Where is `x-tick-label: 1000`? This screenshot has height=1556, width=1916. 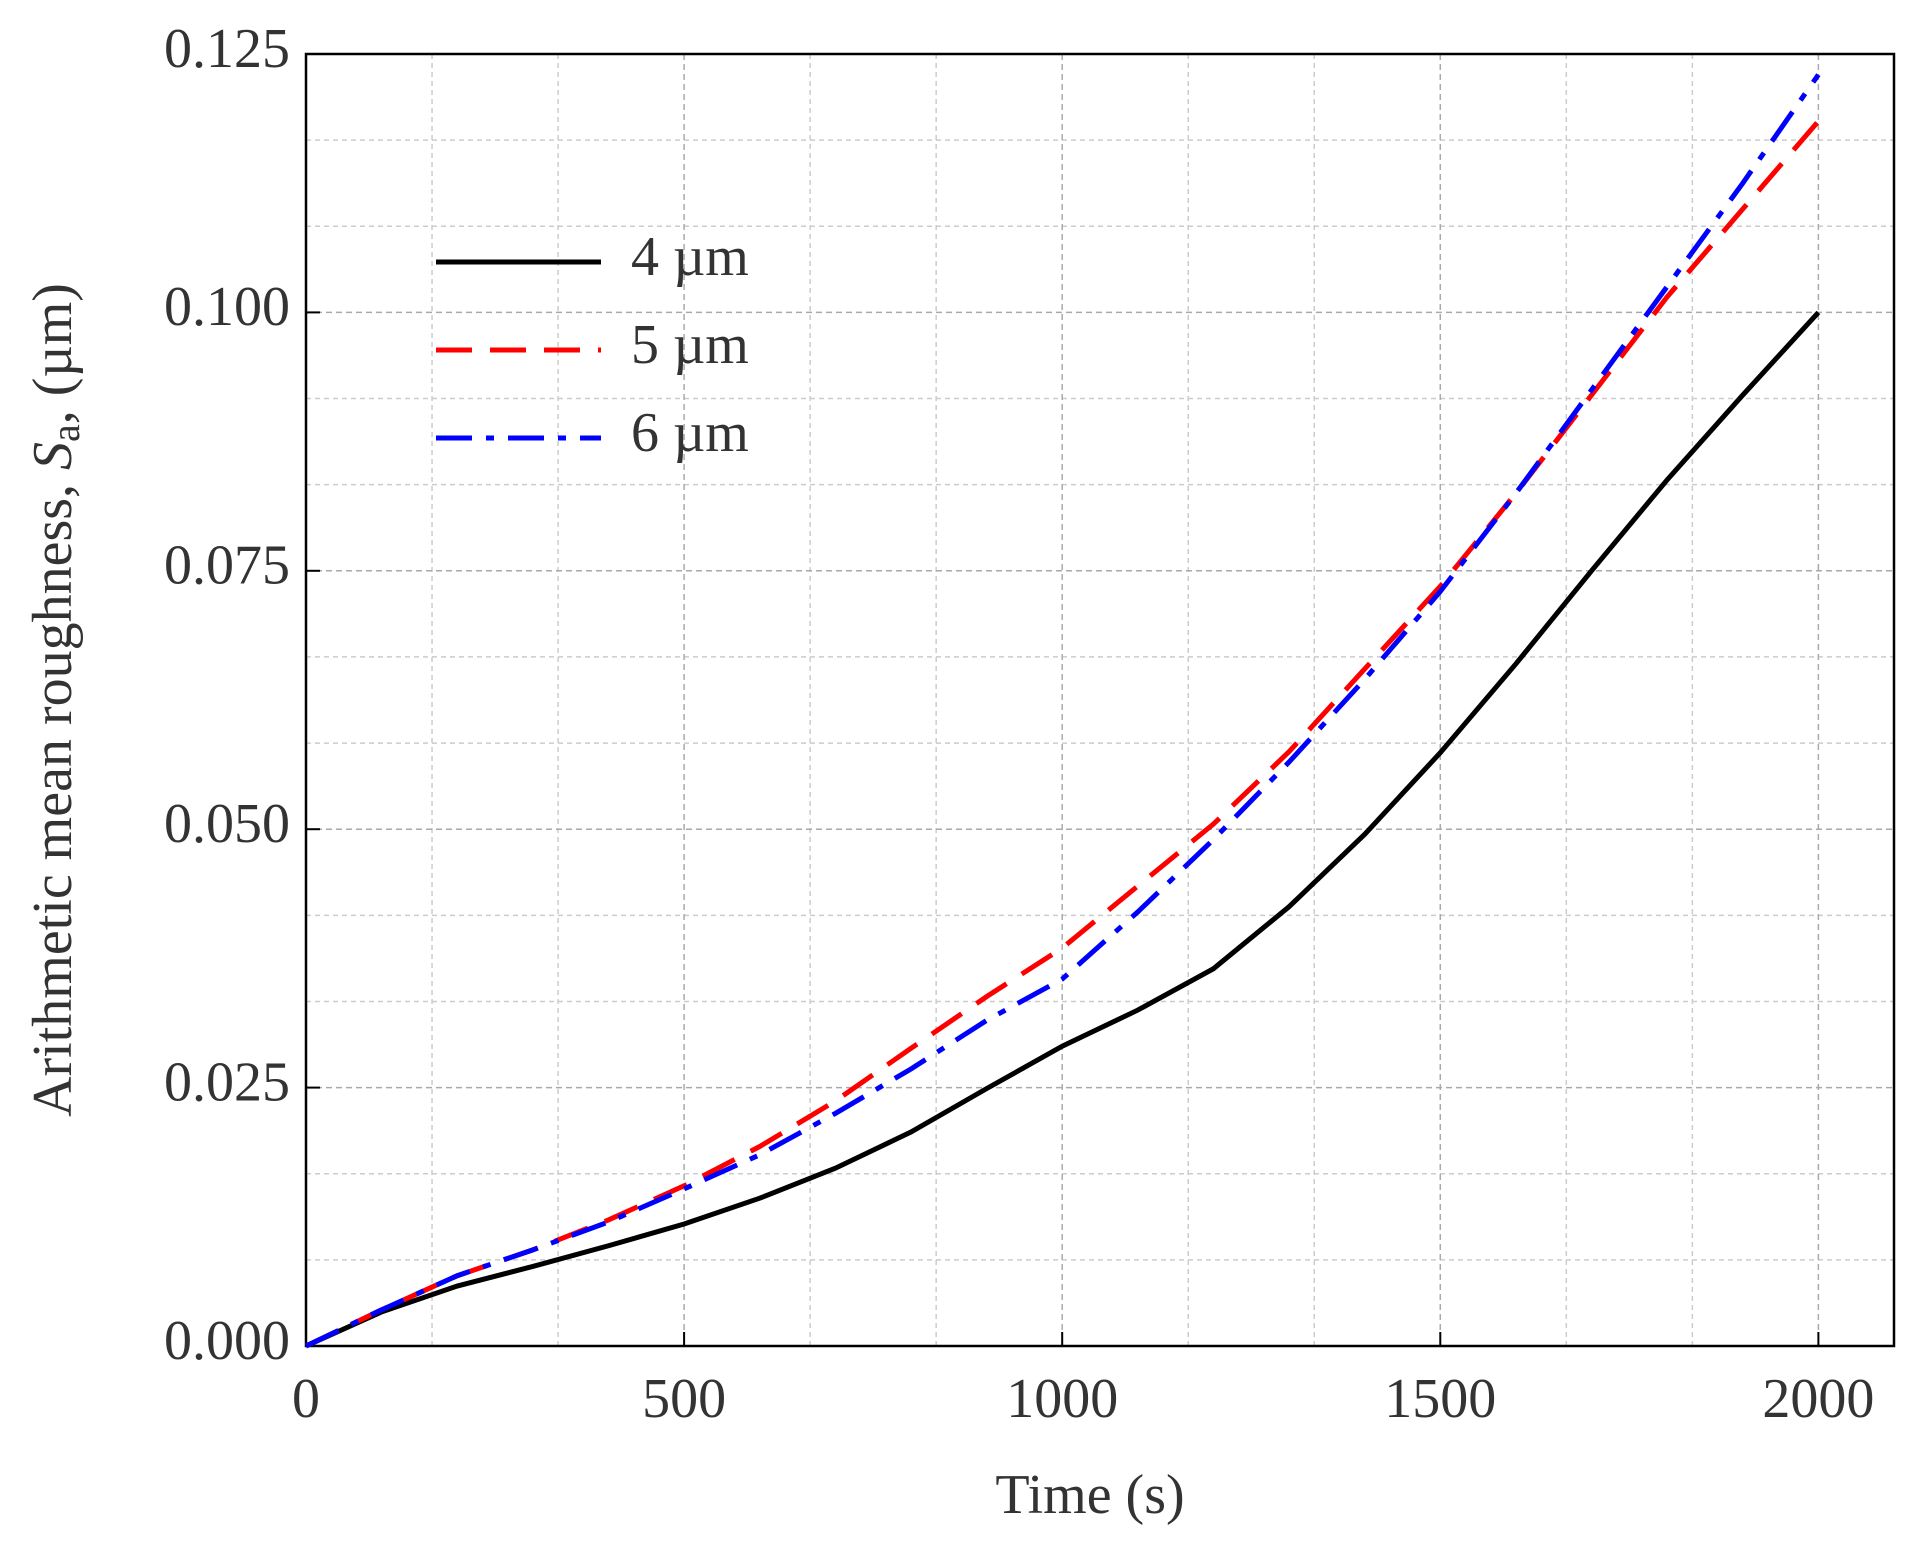
x-tick-label: 1000 is located at coordinates (1062, 1399).